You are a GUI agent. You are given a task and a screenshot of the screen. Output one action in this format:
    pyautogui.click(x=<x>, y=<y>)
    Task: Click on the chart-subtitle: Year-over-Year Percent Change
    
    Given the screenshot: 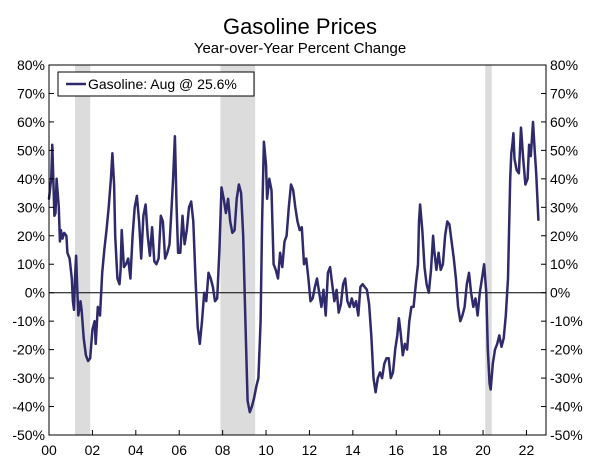 What is the action you would take?
    pyautogui.click(x=300, y=48)
    